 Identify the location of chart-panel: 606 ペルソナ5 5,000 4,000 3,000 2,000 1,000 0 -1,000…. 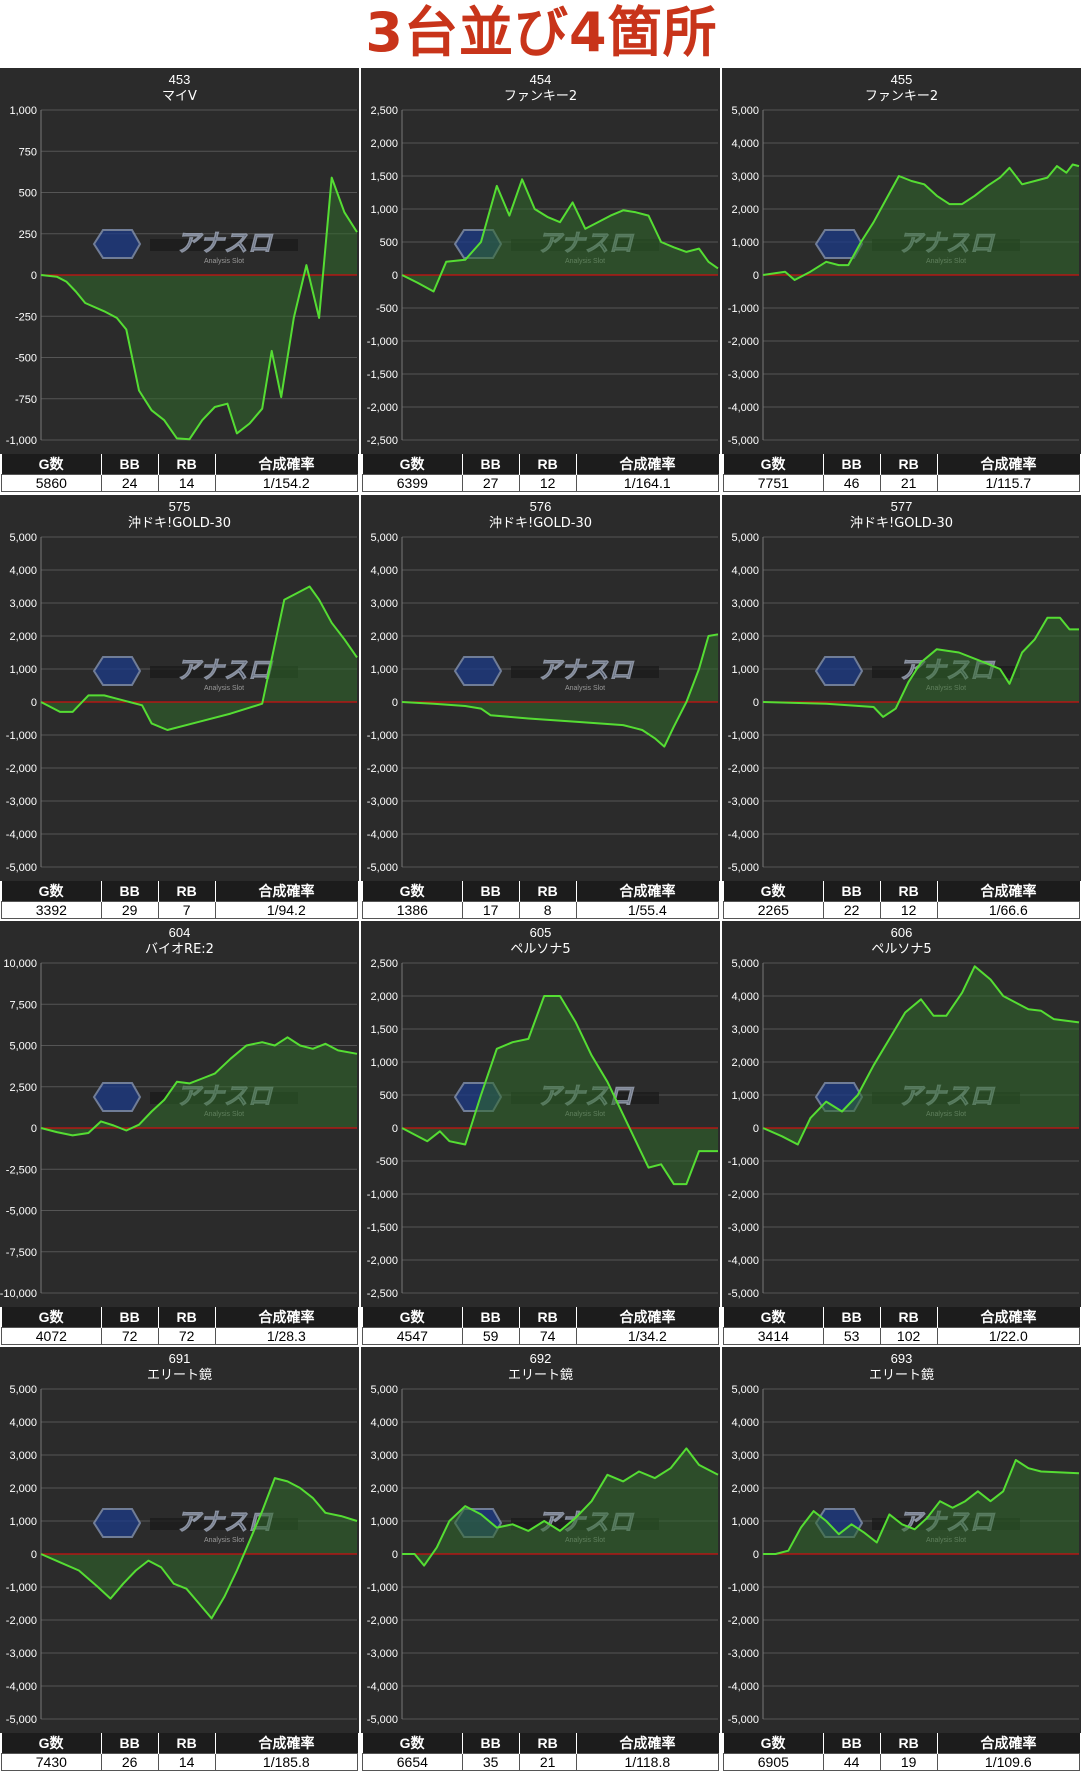
(901, 1133).